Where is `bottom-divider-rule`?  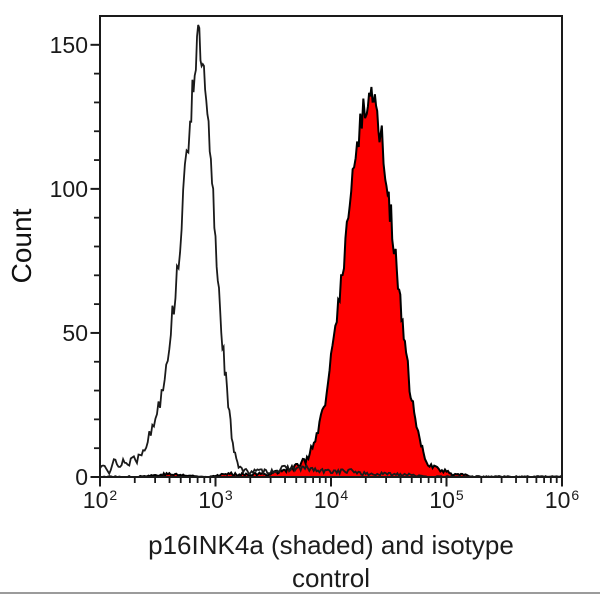
bottom-divider-rule is located at coordinates (300, 593).